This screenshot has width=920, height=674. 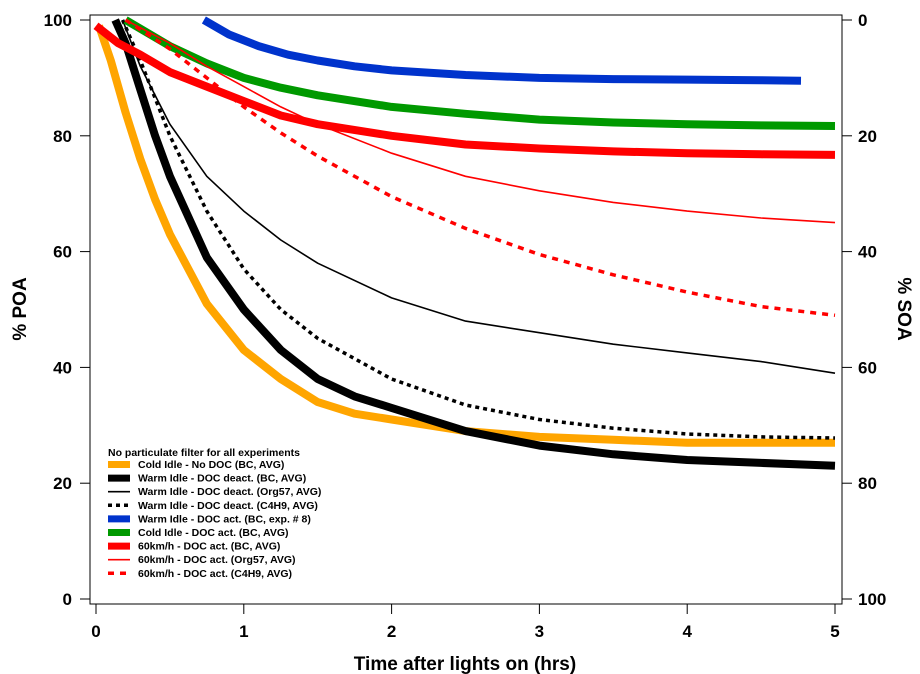 I want to click on y-tick-label-left: 100, so click(x=58, y=20).